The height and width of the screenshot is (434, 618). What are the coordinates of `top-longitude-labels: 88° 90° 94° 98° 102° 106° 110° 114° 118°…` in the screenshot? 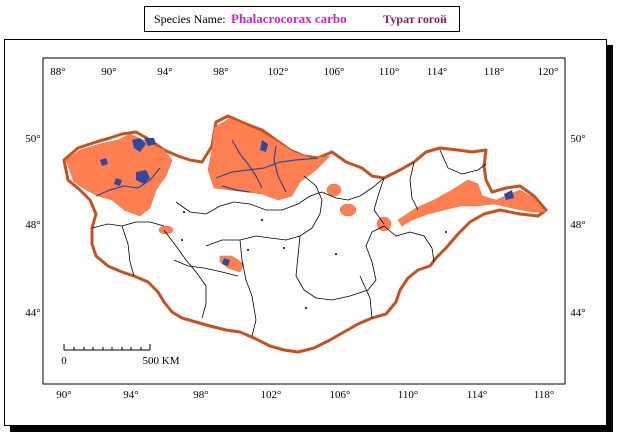 It's located at (304, 72).